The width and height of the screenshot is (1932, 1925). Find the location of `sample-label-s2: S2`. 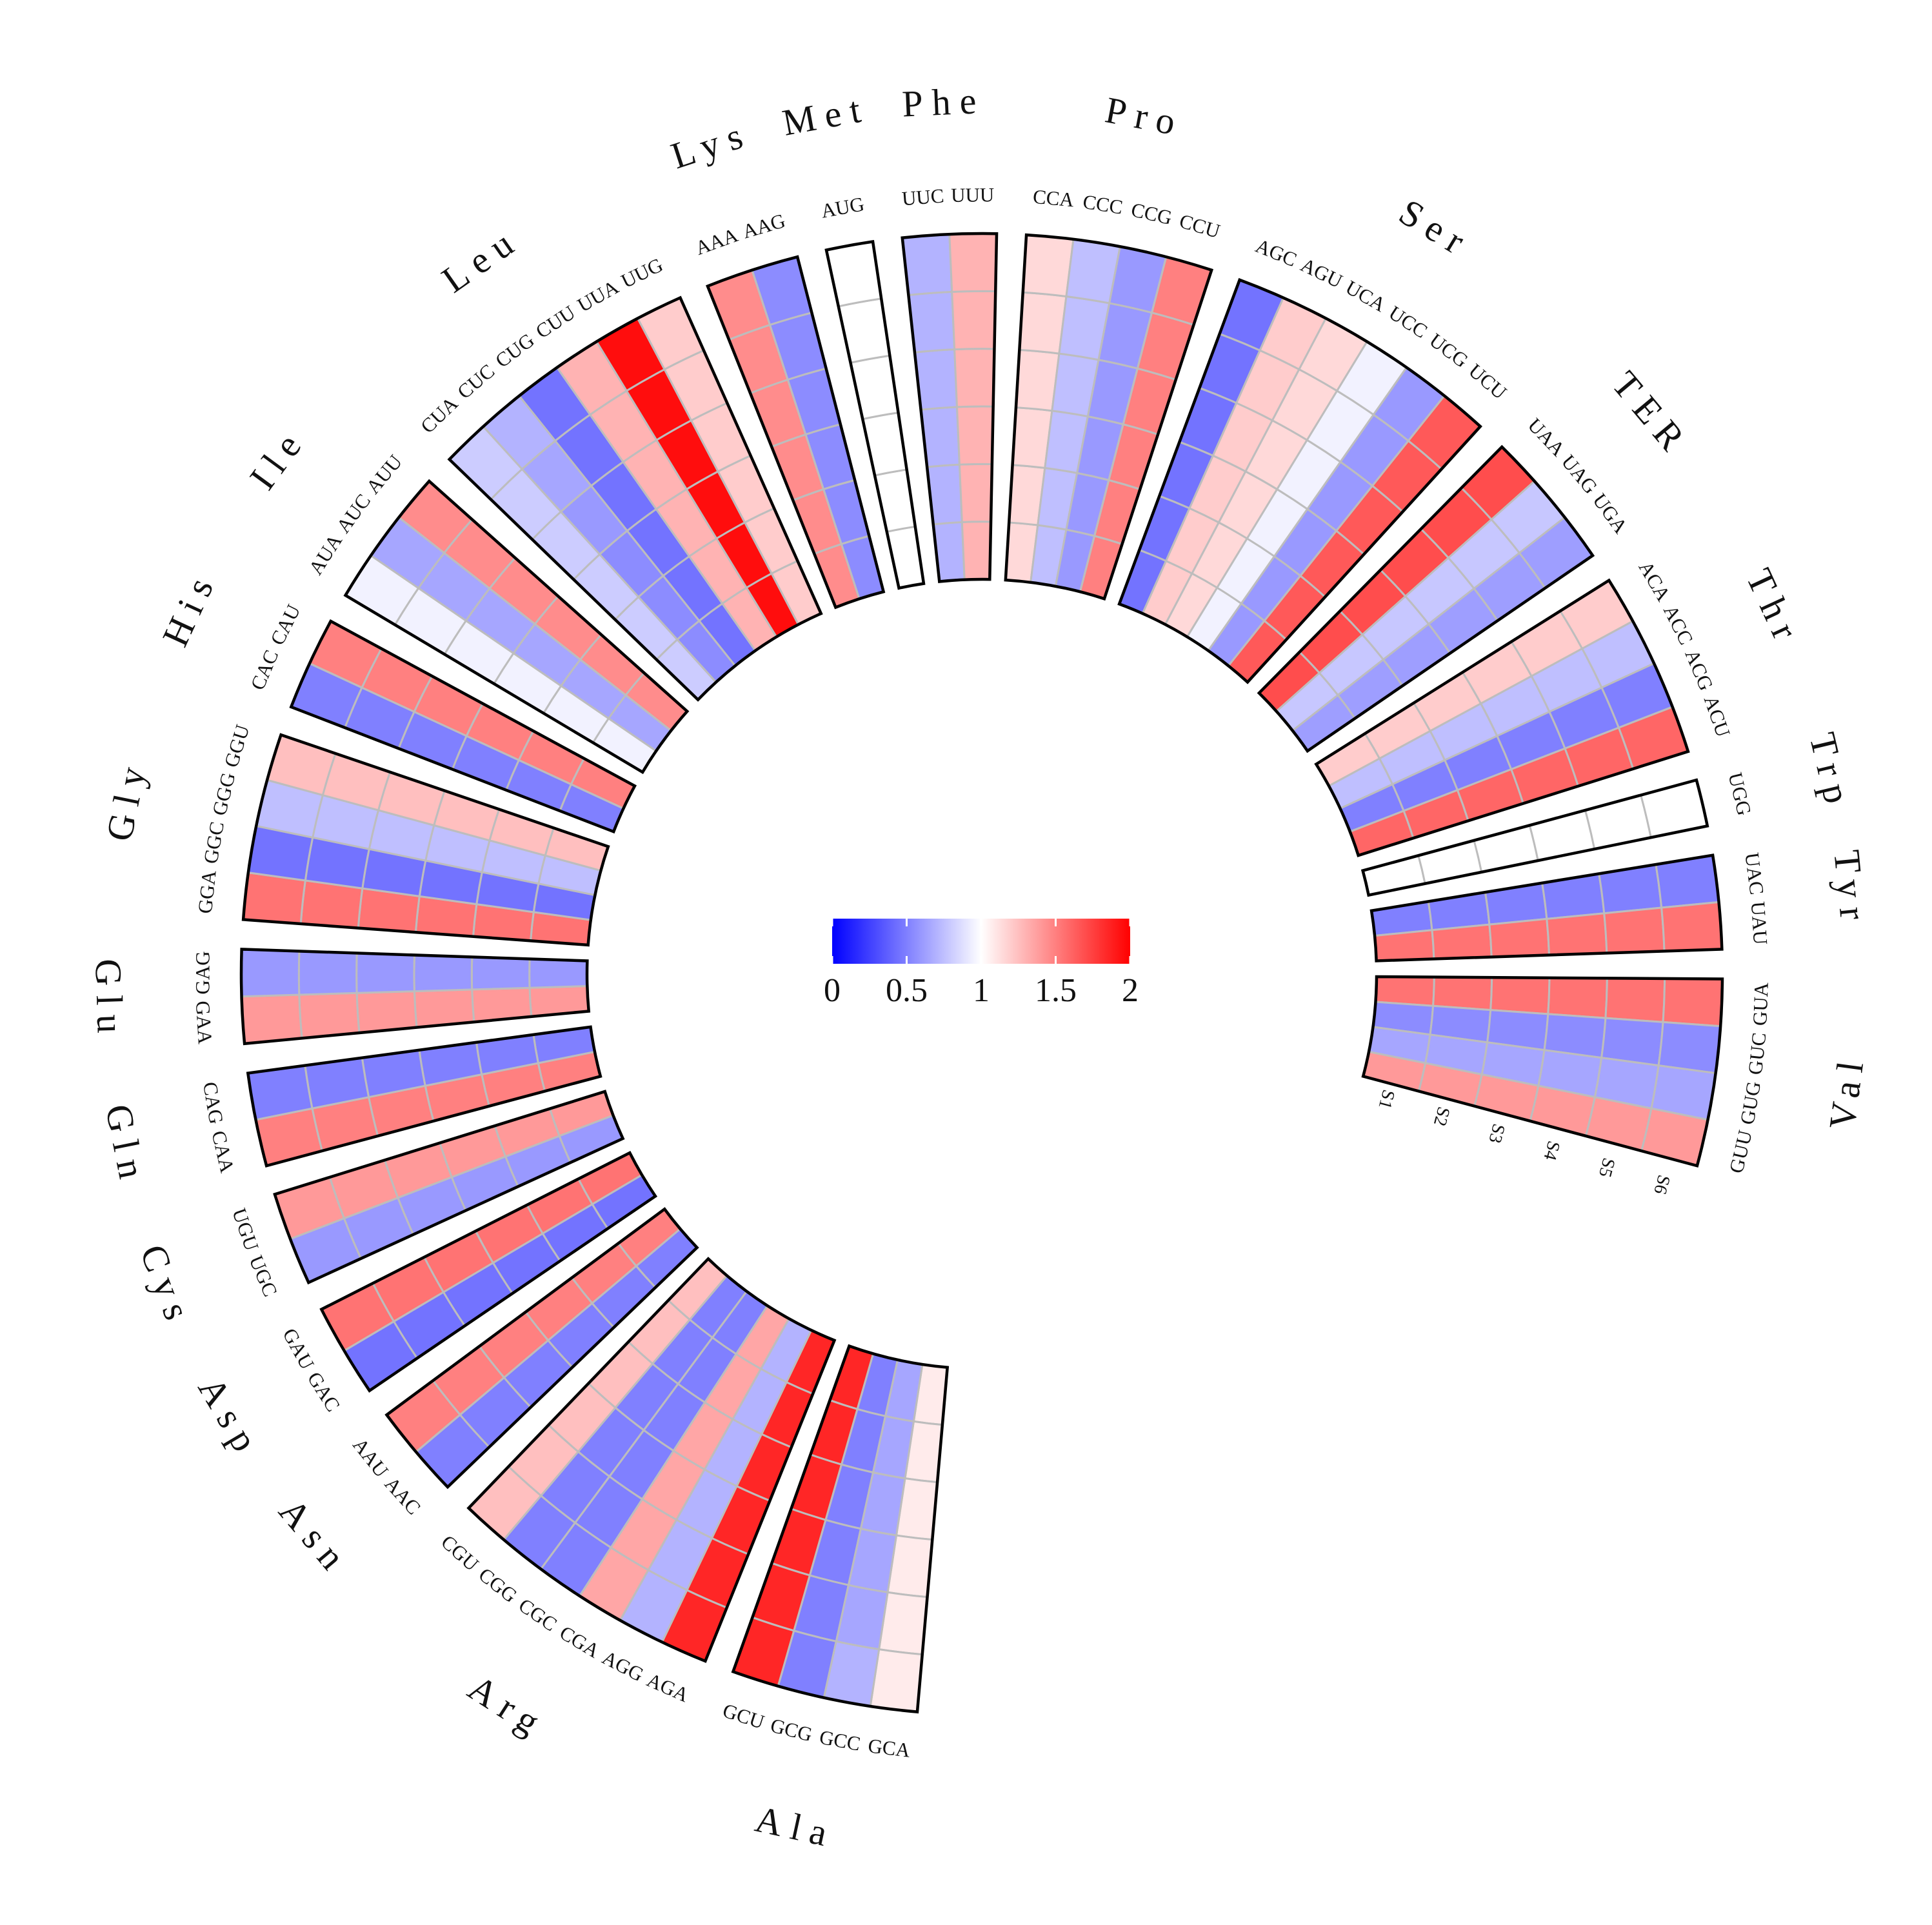

sample-label-s2: S2 is located at coordinates (1441, 1116).